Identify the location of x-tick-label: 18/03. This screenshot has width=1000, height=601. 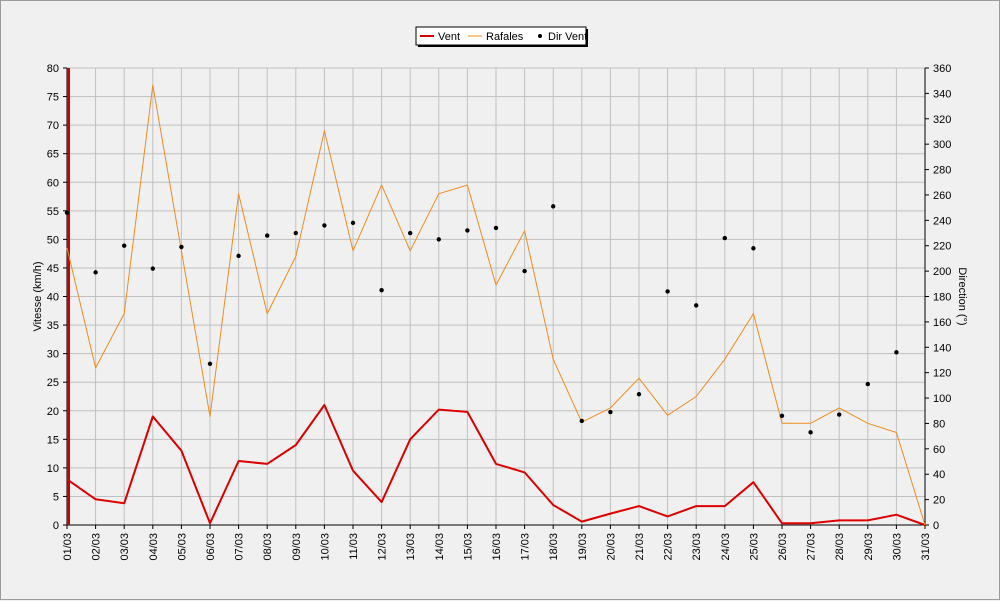
(554, 547).